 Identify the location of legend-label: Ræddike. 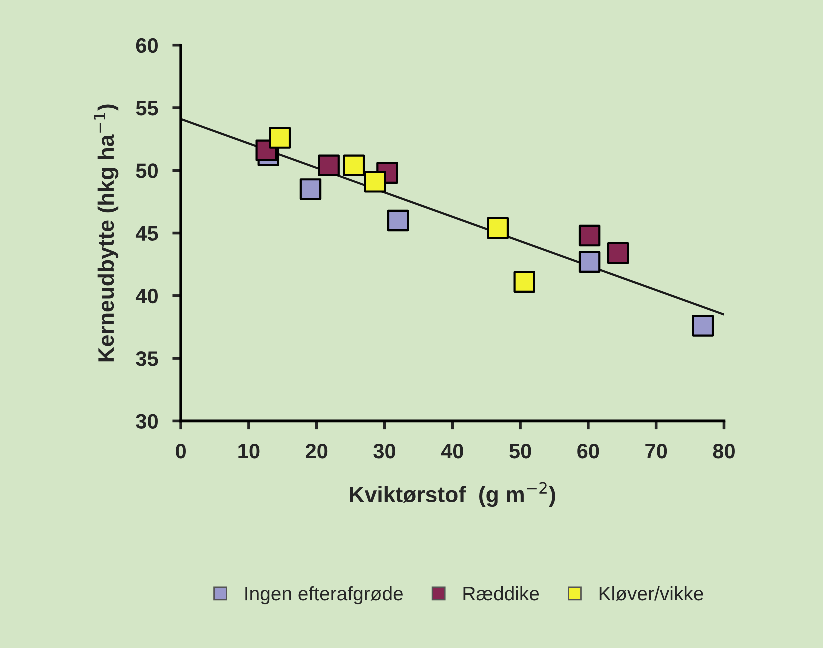
(502, 593).